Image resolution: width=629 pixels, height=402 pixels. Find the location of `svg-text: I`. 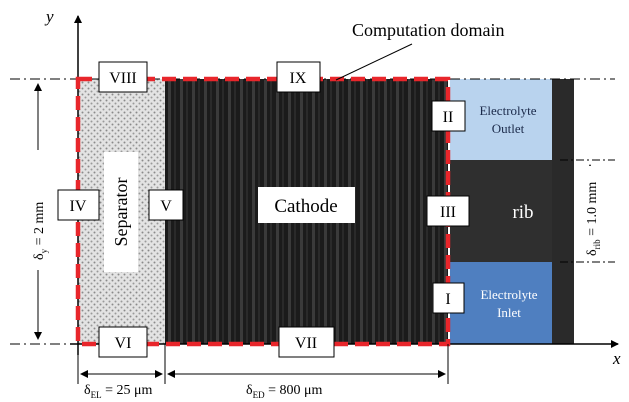

svg-text: I is located at coordinates (447, 299).